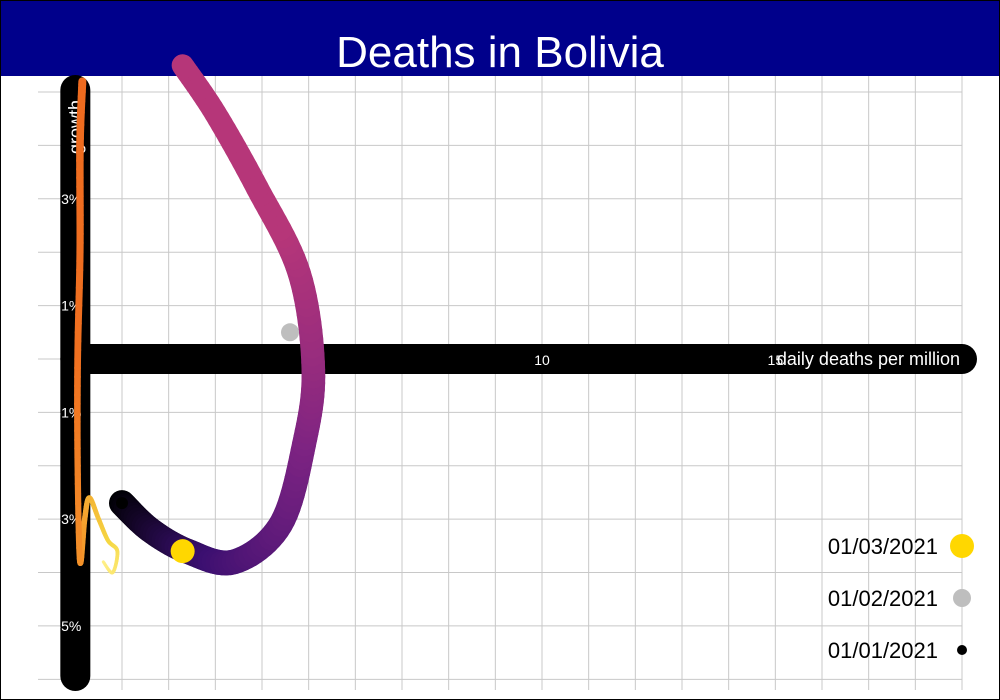 Image resolution: width=1000 pixels, height=700 pixels. I want to click on x-tick-label: 10, so click(542, 360).